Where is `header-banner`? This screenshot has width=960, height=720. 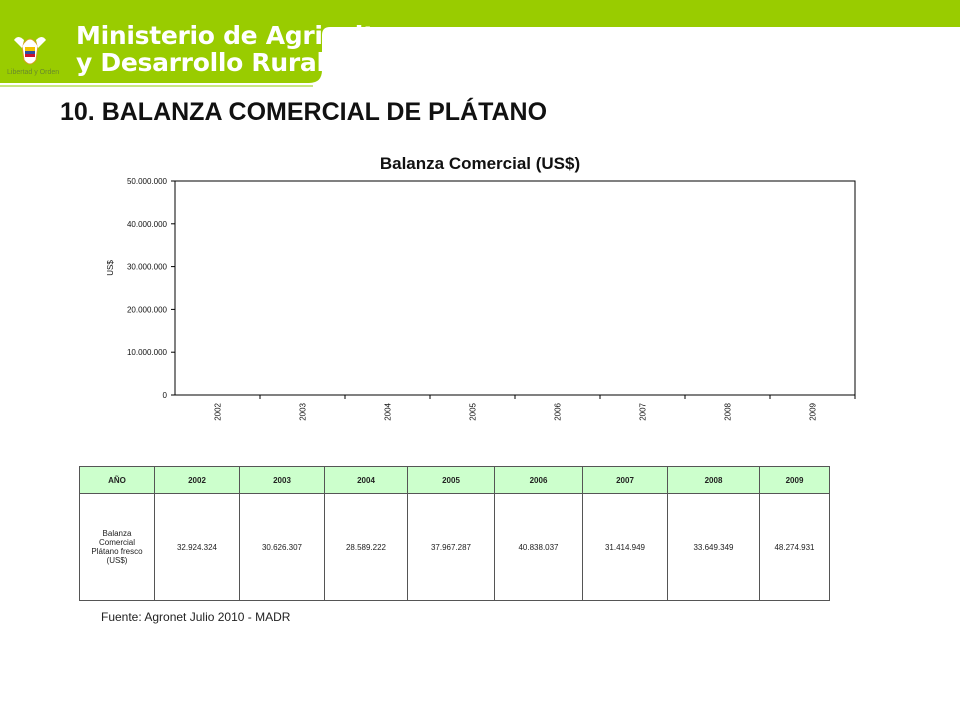 header-banner is located at coordinates (480, 45).